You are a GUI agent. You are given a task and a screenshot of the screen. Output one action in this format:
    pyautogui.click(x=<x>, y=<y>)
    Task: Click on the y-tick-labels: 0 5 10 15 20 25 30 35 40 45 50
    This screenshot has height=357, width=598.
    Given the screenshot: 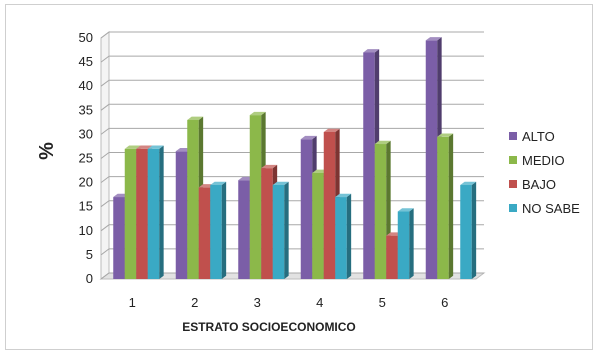 What is the action you would take?
    pyautogui.click(x=86, y=158)
    